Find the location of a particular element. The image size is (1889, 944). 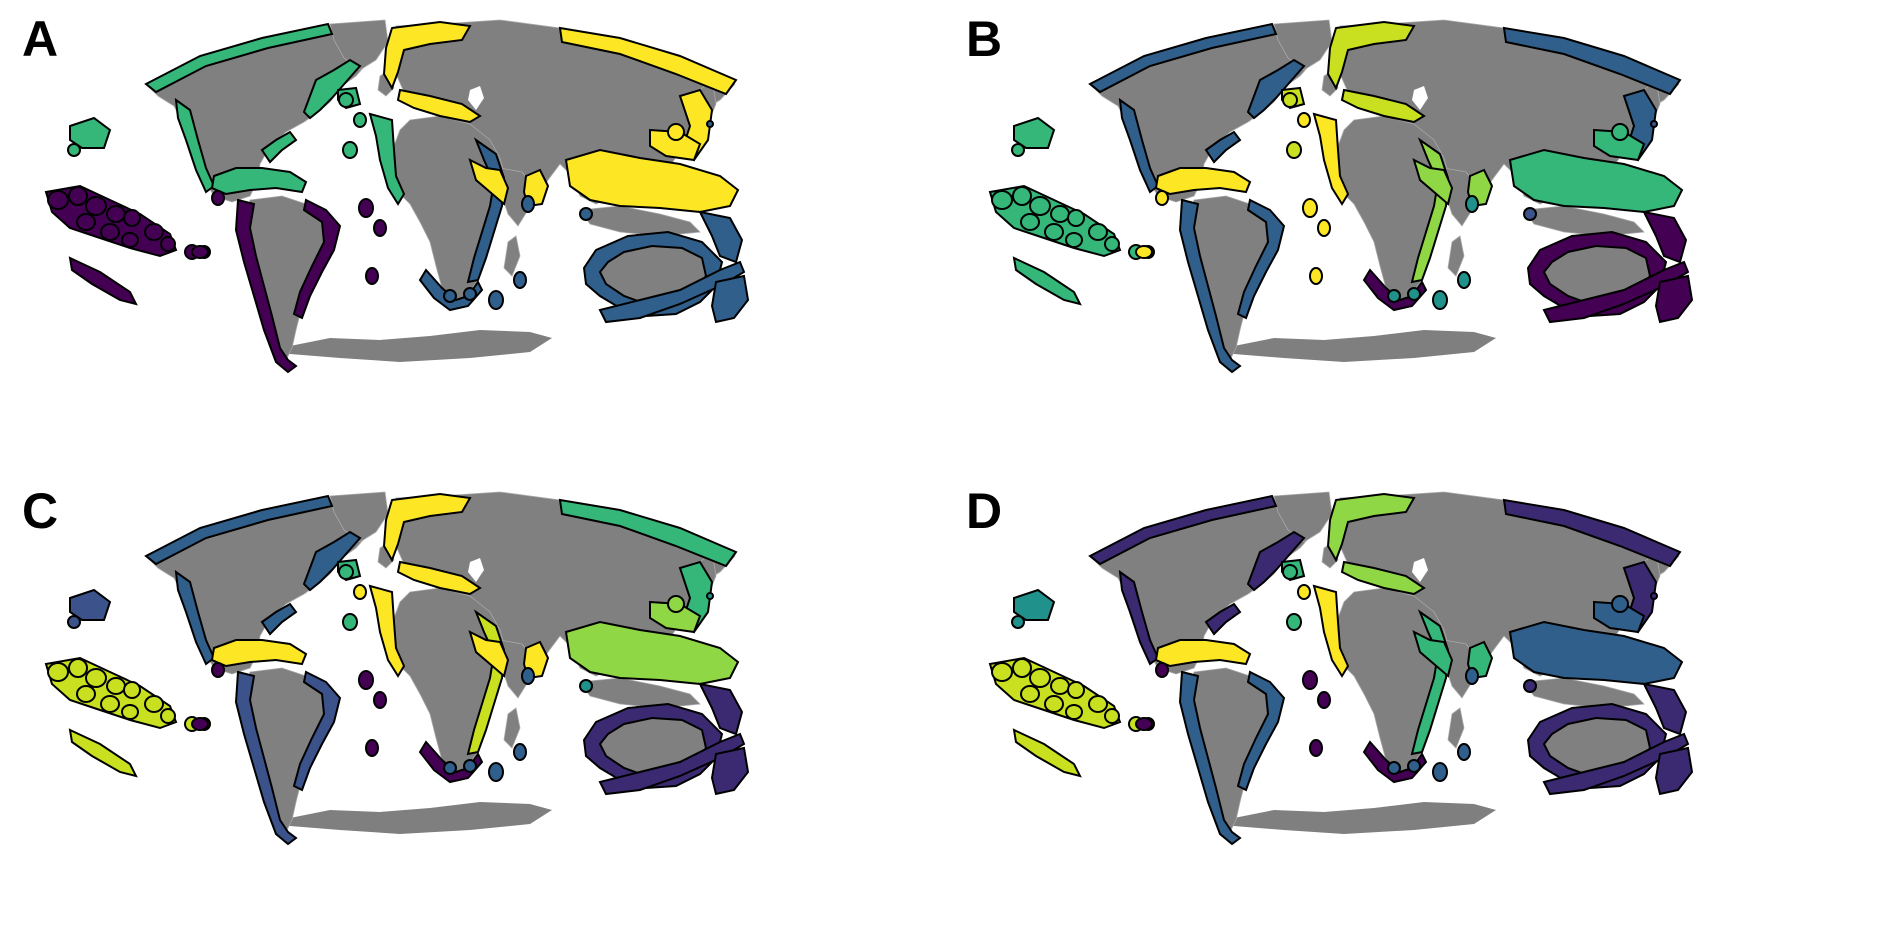

region-indo-pacific-island is located at coordinates (676, 132).